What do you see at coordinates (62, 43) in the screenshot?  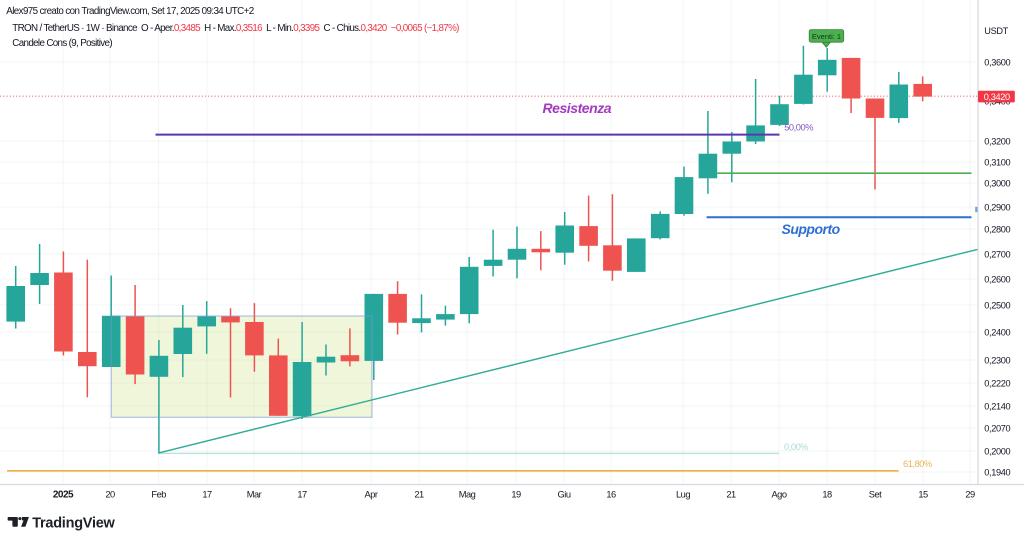 I see `svg-text: Candele Cons (9, Positive)` at bounding box center [62, 43].